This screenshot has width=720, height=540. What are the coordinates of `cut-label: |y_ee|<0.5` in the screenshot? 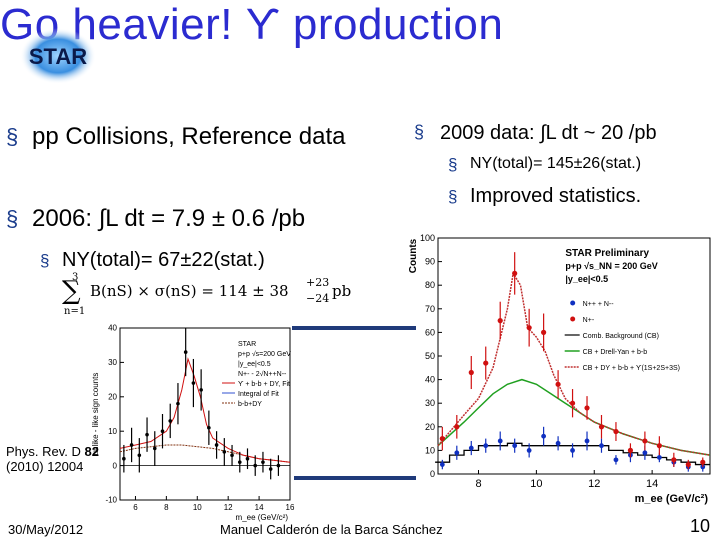 It's located at (586, 279).